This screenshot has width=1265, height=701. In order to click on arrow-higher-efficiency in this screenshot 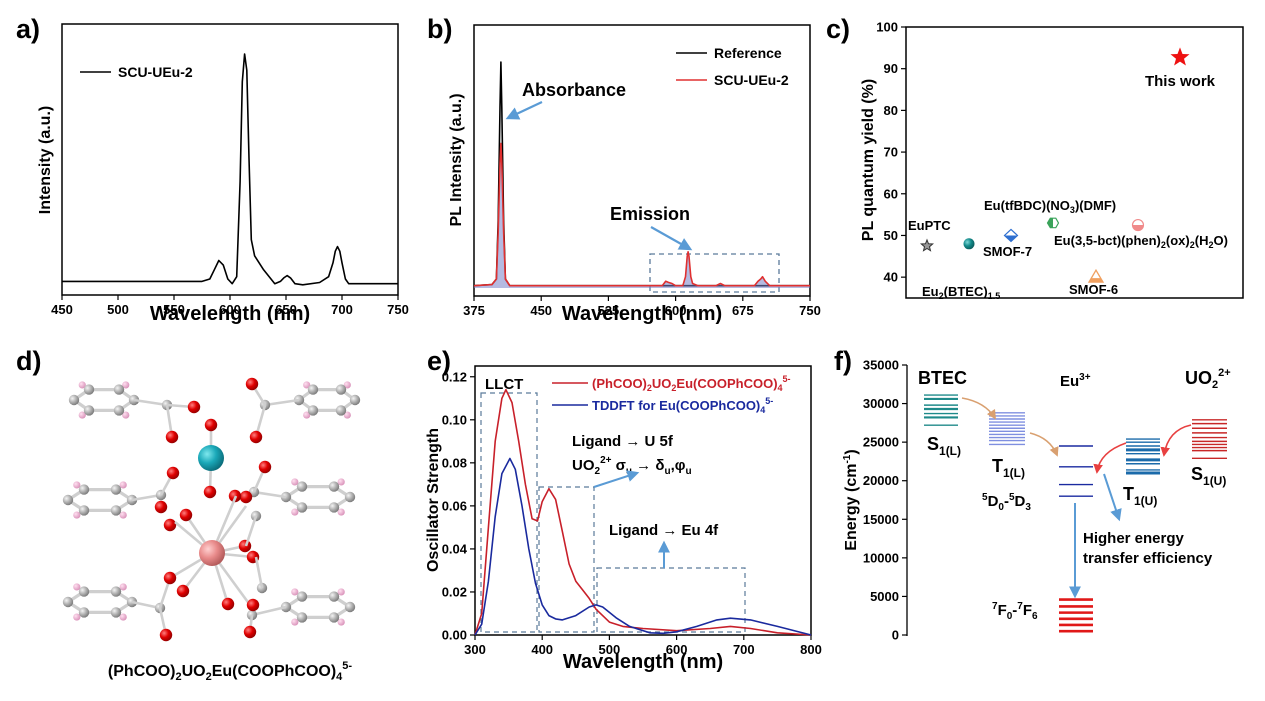, I will do `click(1112, 497)`.